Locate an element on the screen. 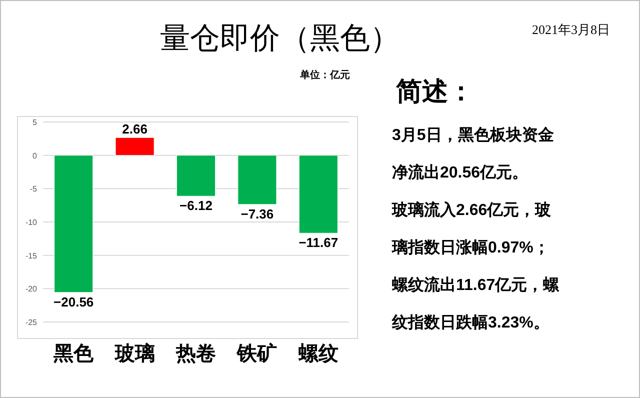 Image resolution: width=640 pixels, height=398 pixels. x-tick-label: 热卷 is located at coordinates (195, 354).